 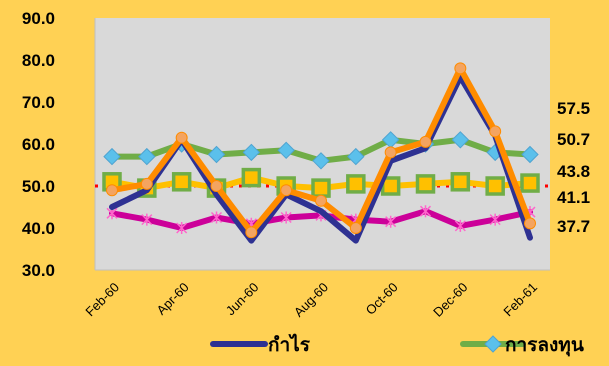 I want to click on y-tick-label: 30.0, so click(x=38, y=270).